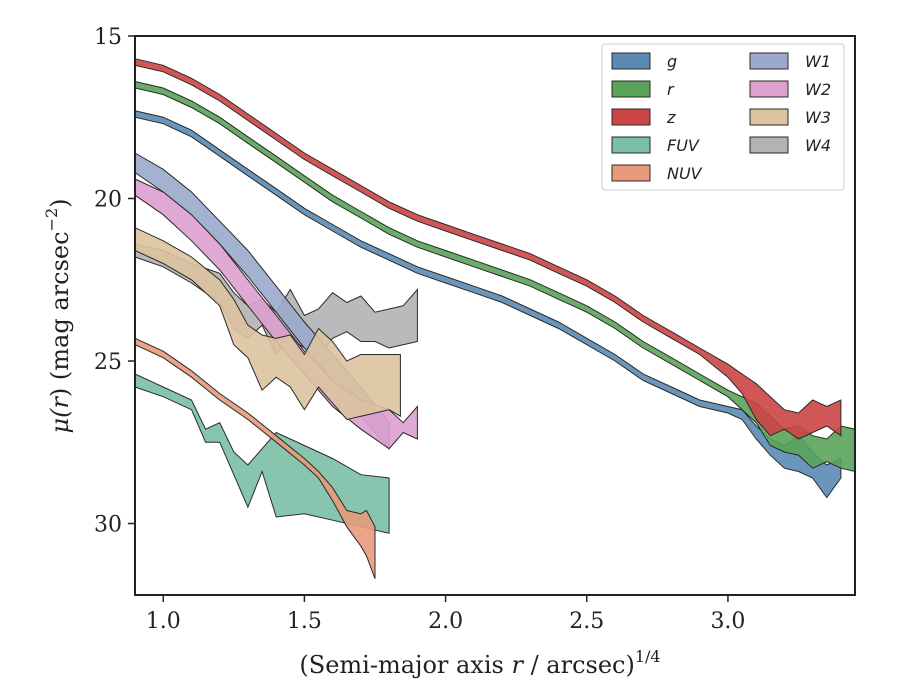  I want to click on x-tick-label: 2.5, so click(586, 621).